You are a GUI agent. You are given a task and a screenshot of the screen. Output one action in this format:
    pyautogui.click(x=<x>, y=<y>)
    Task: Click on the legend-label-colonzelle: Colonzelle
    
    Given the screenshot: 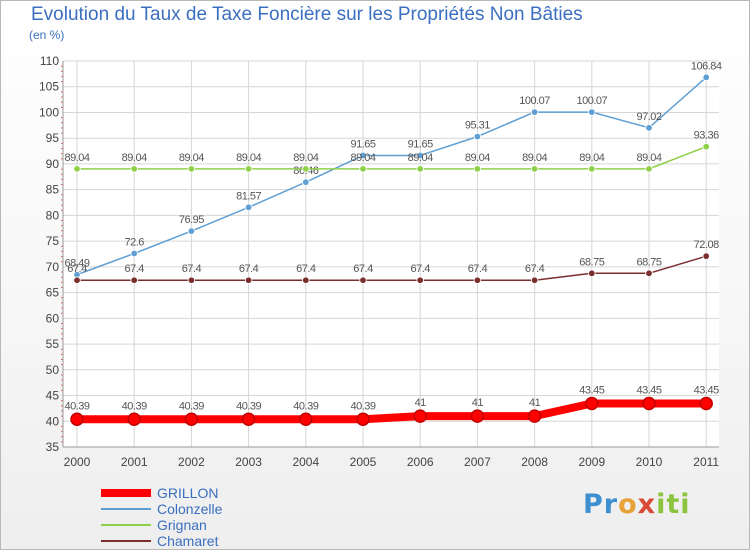 What is the action you would take?
    pyautogui.click(x=190, y=509)
    